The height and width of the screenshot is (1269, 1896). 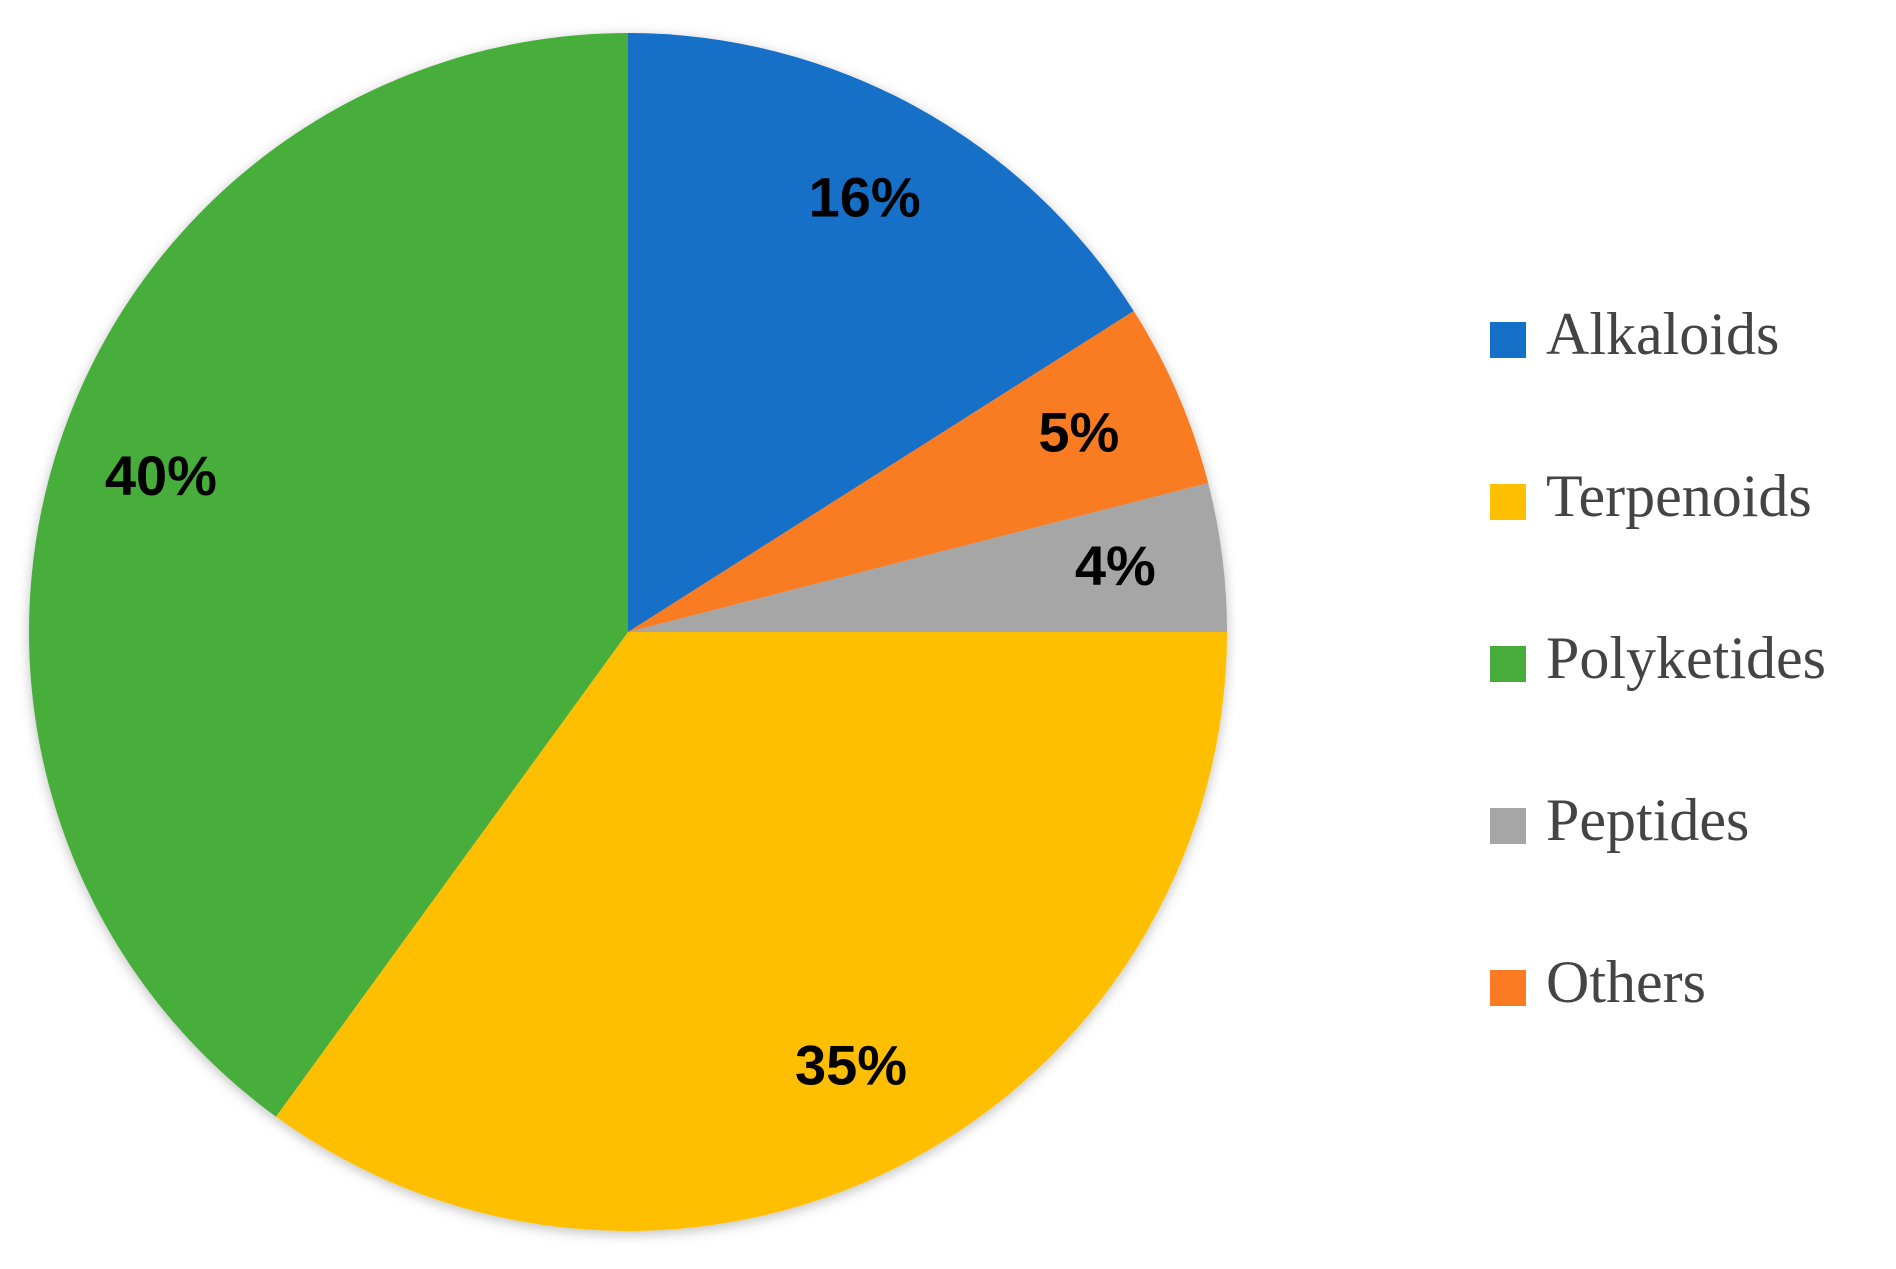 I want to click on legend-label: Peptides, so click(x=1647, y=820).